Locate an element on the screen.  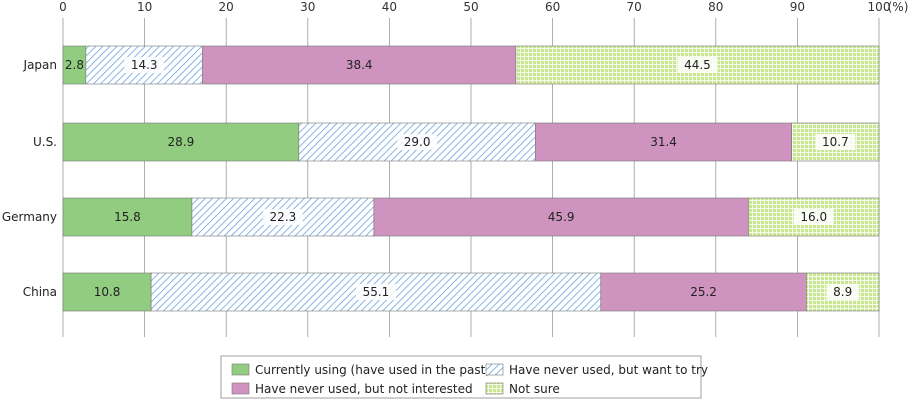
category-label: China is located at coordinates (40, 292).